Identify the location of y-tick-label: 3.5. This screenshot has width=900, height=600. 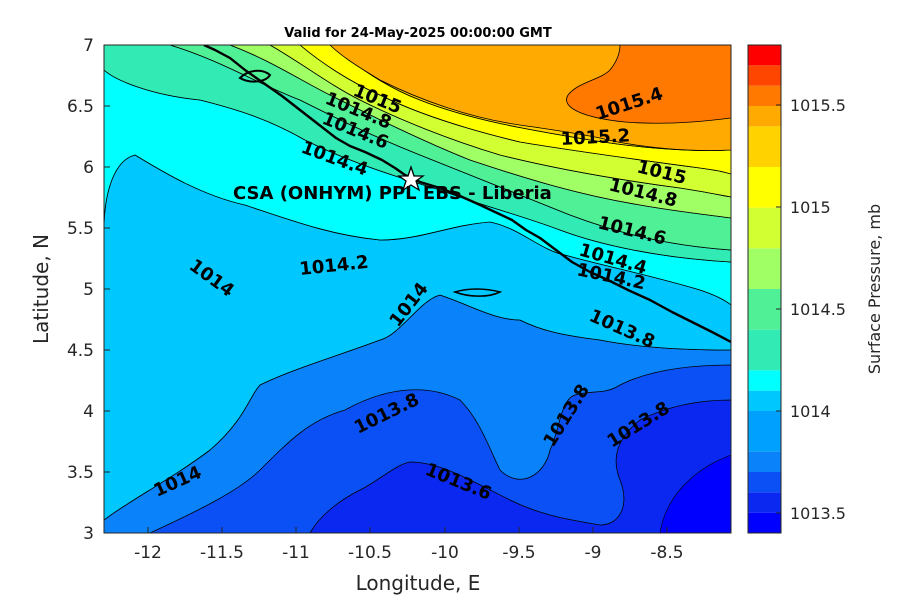
(80, 473).